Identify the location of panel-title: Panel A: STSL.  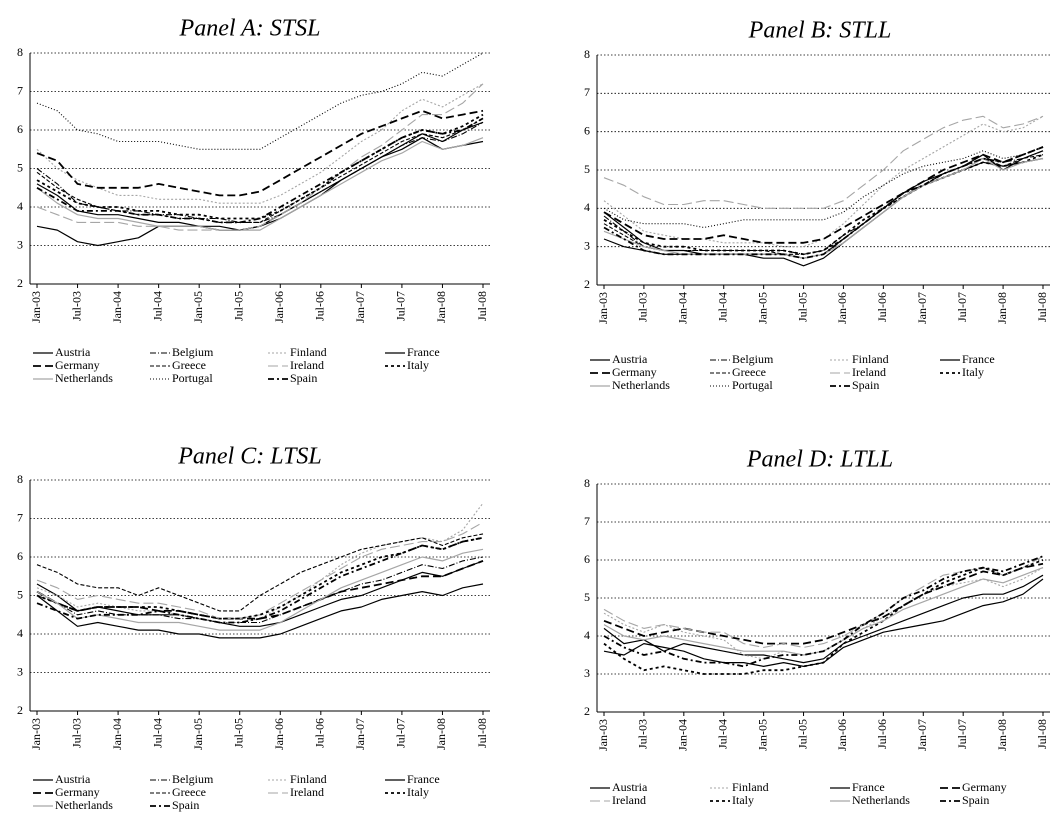
(250, 29).